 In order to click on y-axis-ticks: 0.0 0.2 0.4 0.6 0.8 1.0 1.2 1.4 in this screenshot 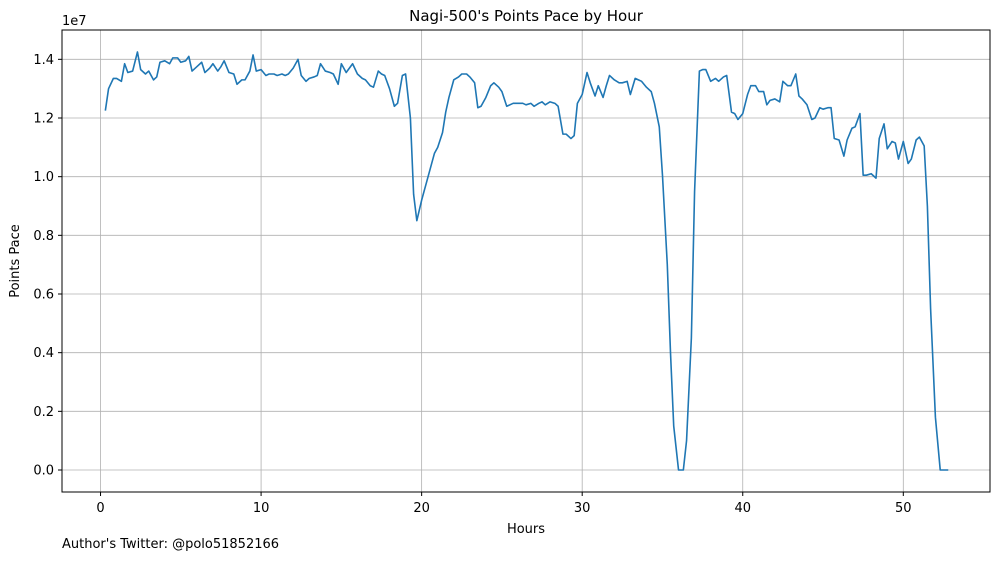, I will do `click(47, 266)`.